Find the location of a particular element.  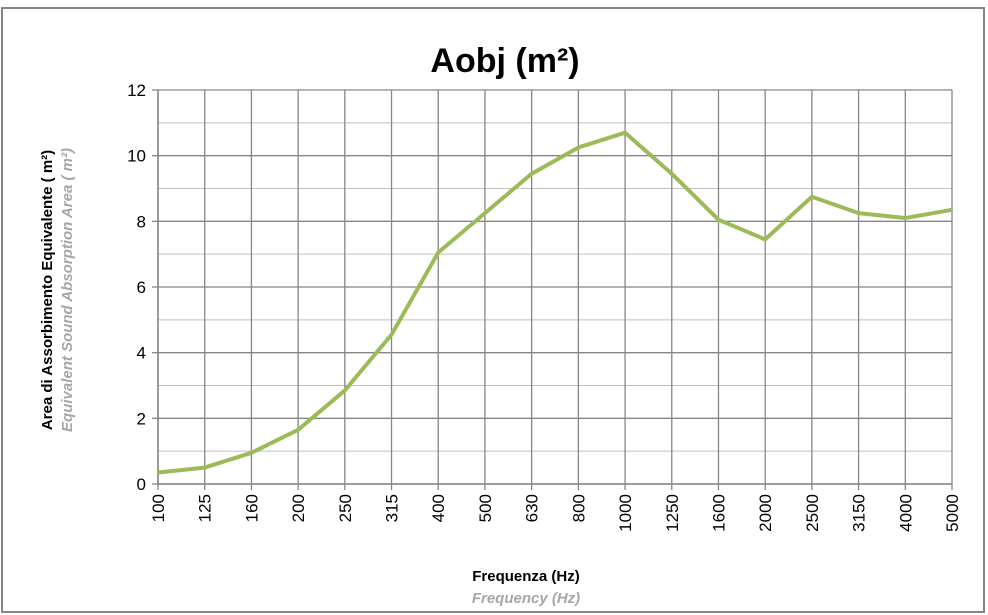

y-tick-label: 12 is located at coordinates (136, 90).